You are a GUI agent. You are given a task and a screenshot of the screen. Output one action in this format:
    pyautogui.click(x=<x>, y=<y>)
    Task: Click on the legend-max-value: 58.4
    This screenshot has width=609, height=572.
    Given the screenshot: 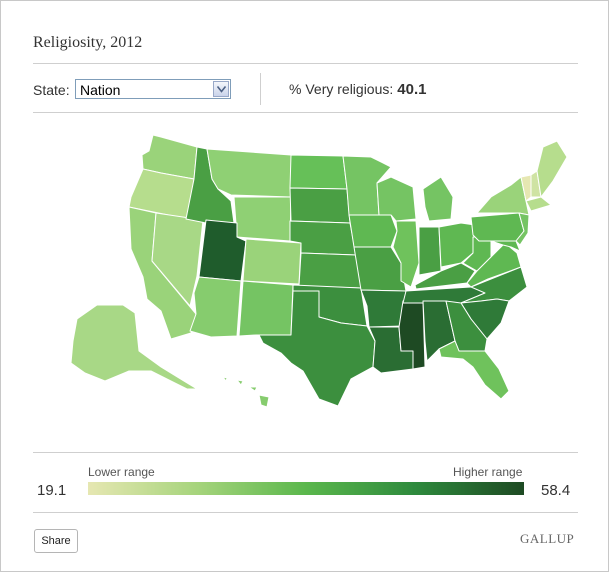 What is the action you would take?
    pyautogui.click(x=556, y=490)
    